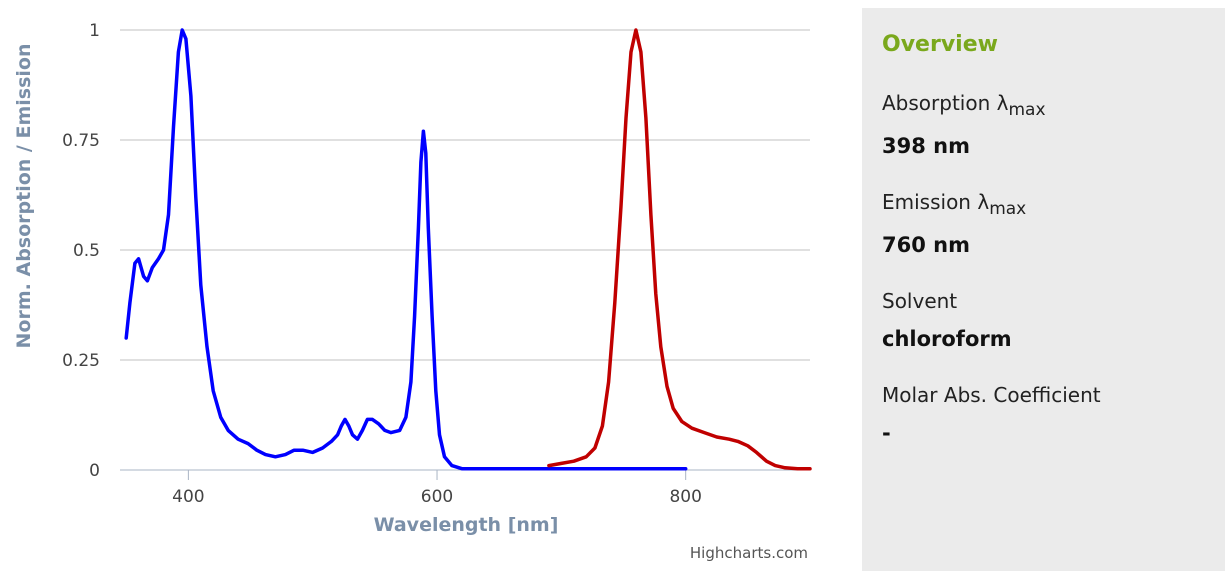  Describe the element at coordinates (926, 146) in the screenshot. I see `absorption-value: 398 nm` at that location.